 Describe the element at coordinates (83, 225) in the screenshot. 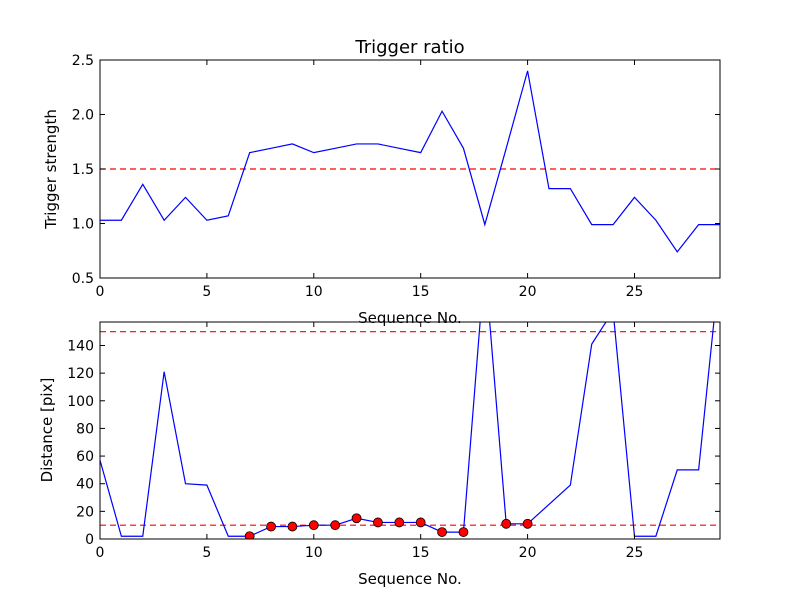

I see `y-tick-label: 1.0` at that location.